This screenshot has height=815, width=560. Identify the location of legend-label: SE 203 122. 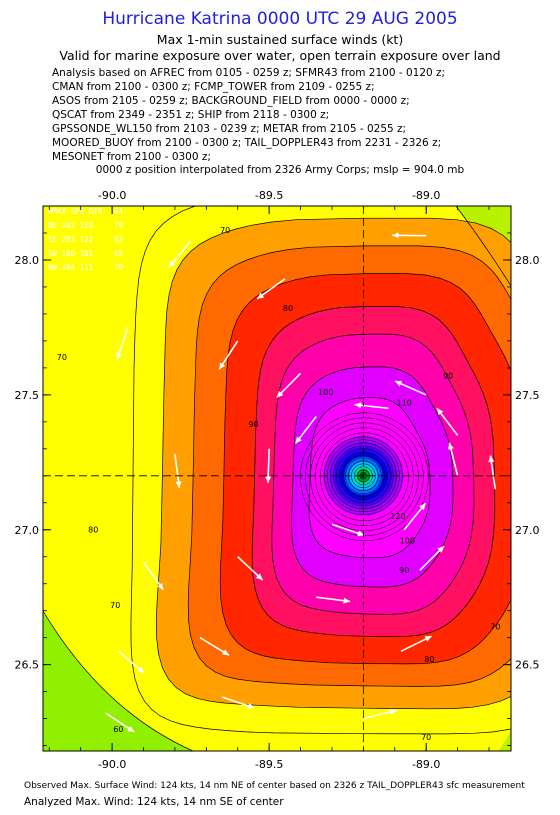
(70, 239).